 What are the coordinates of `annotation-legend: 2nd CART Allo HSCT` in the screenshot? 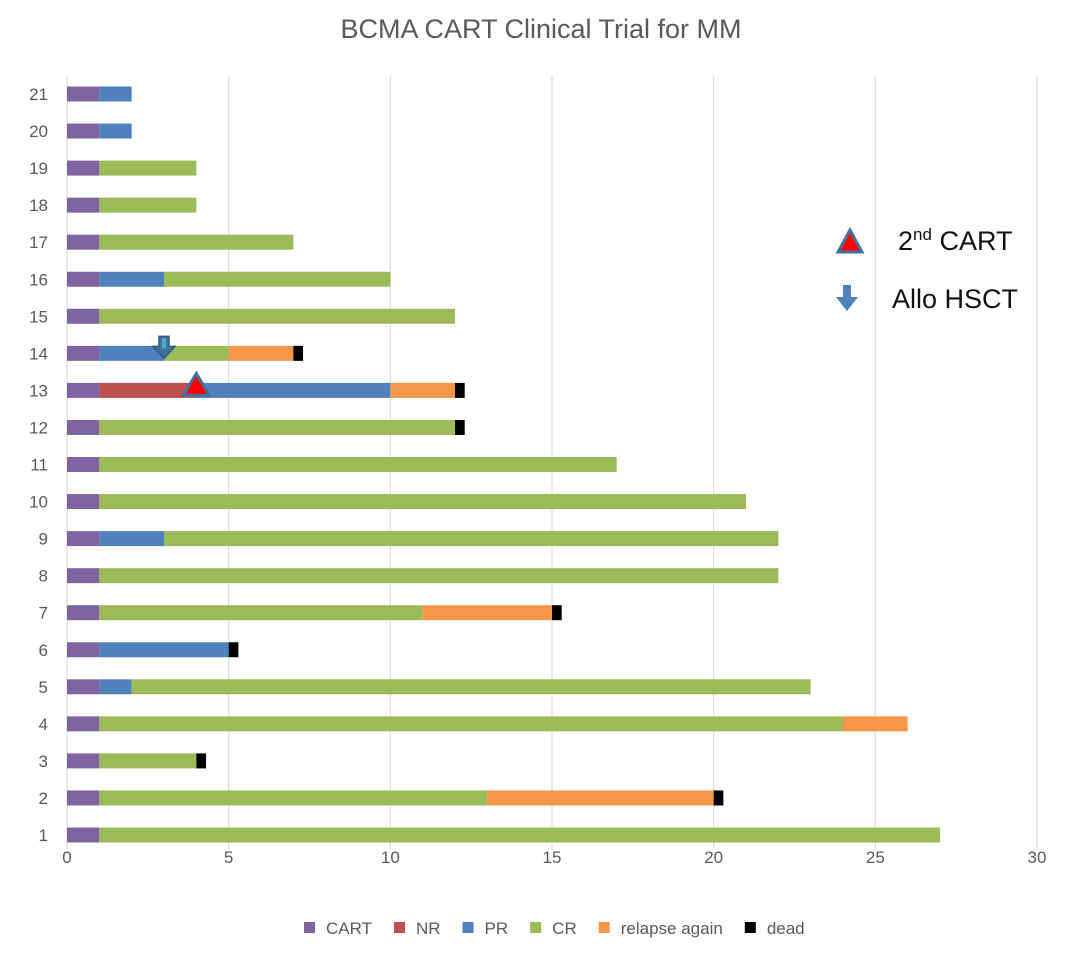 It's located at (926, 269).